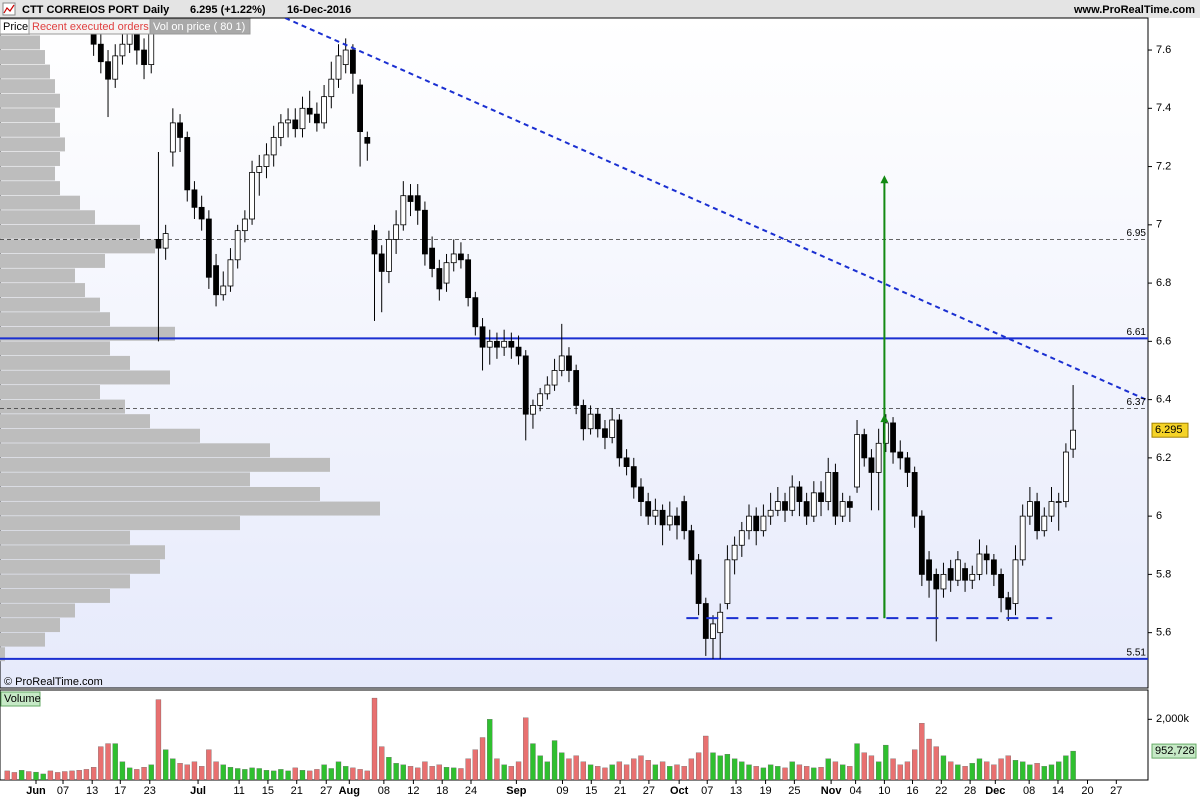 The image size is (1200, 800). Describe the element at coordinates (15, 27) in the screenshot. I see `tab-label: Price` at that location.